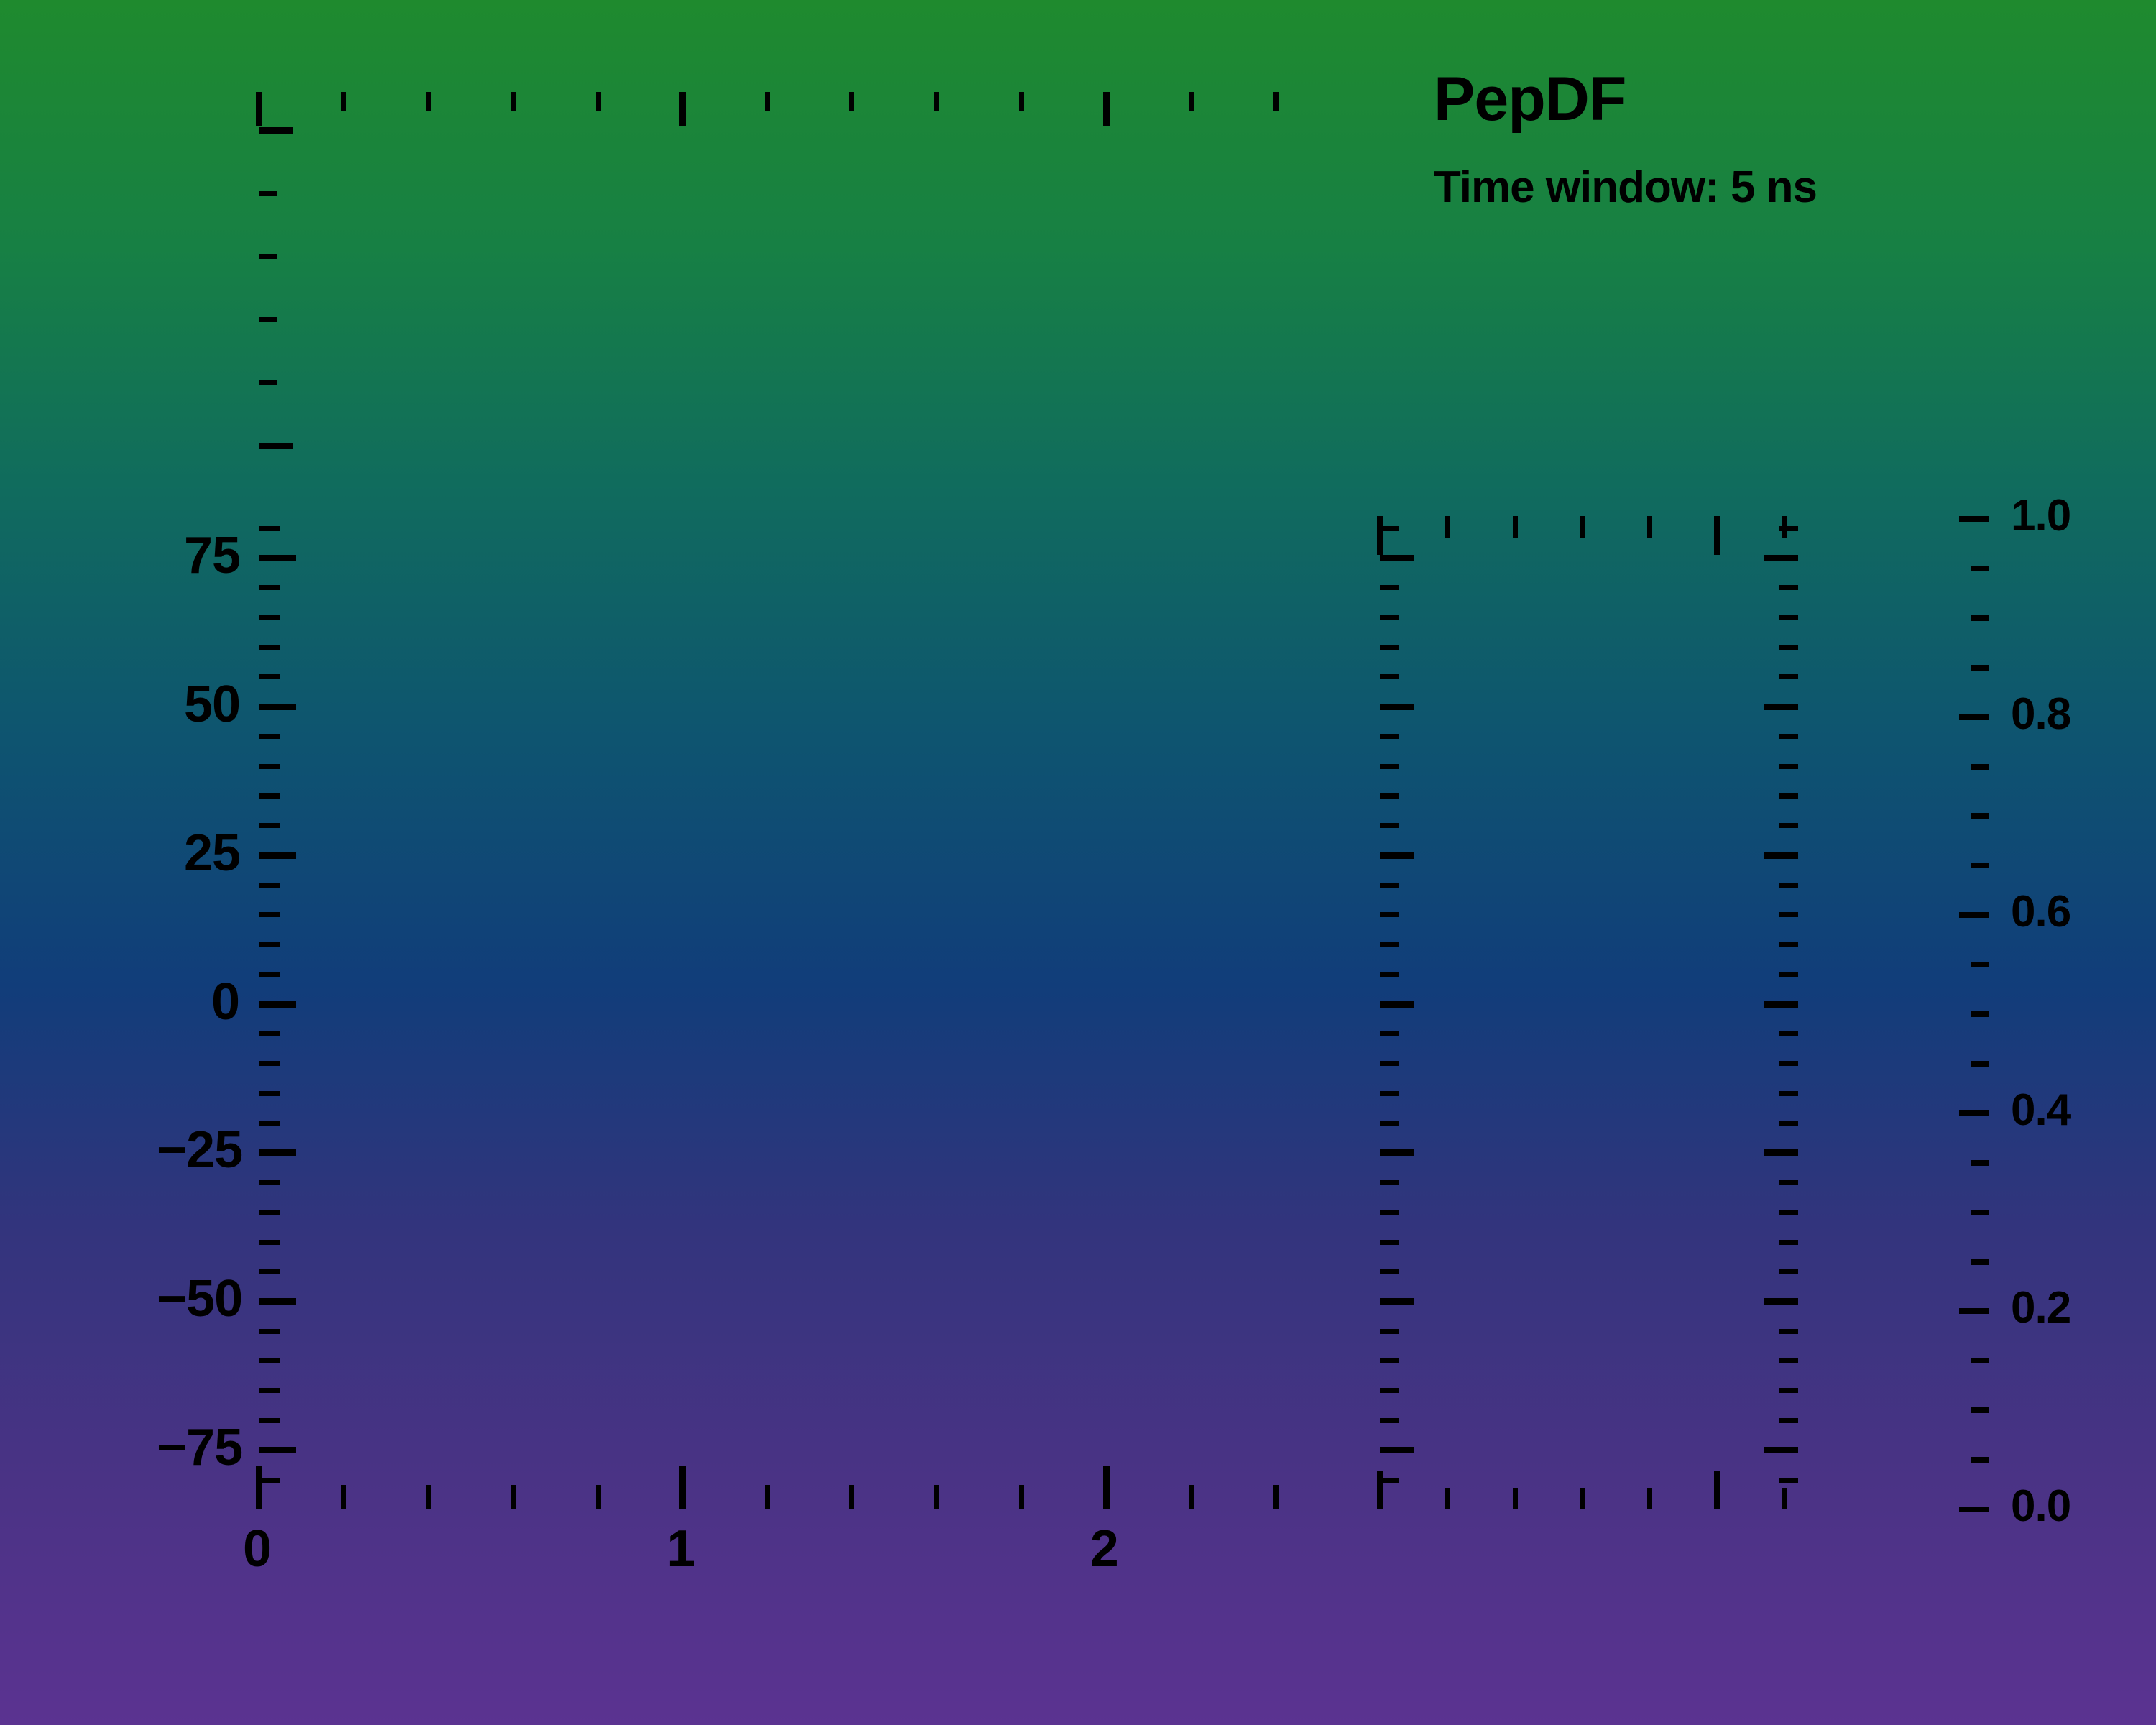  What do you see at coordinates (213, 555) in the screenshot?
I see `y-tick-label: 75` at bounding box center [213, 555].